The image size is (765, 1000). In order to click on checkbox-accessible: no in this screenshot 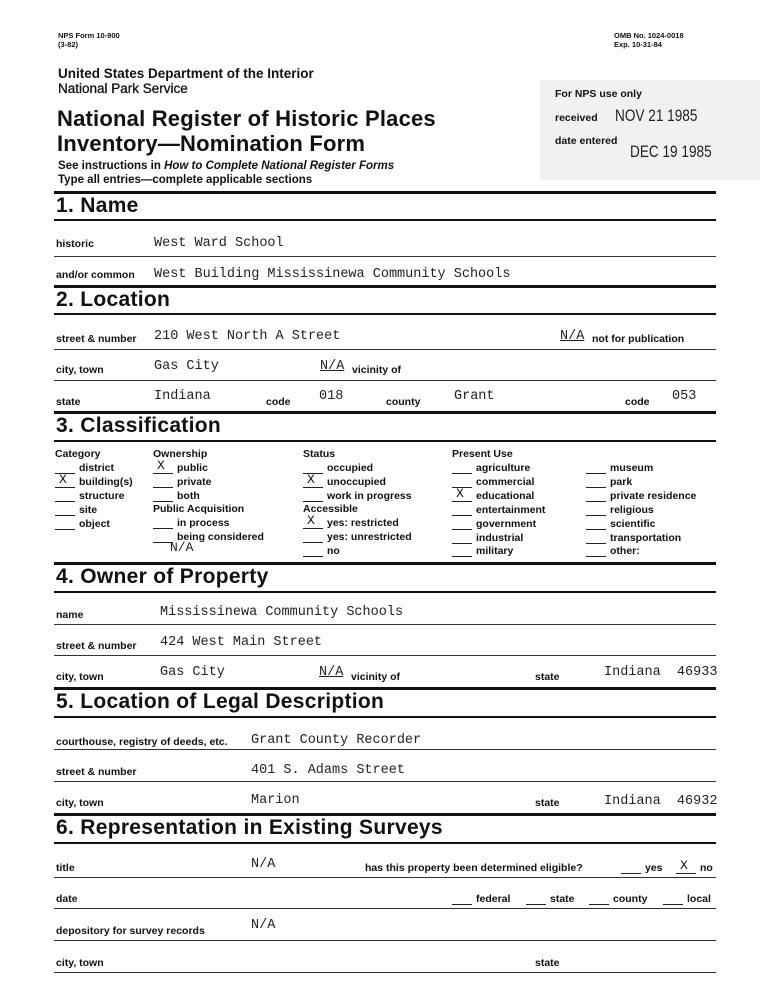, I will do `click(321, 551)`.